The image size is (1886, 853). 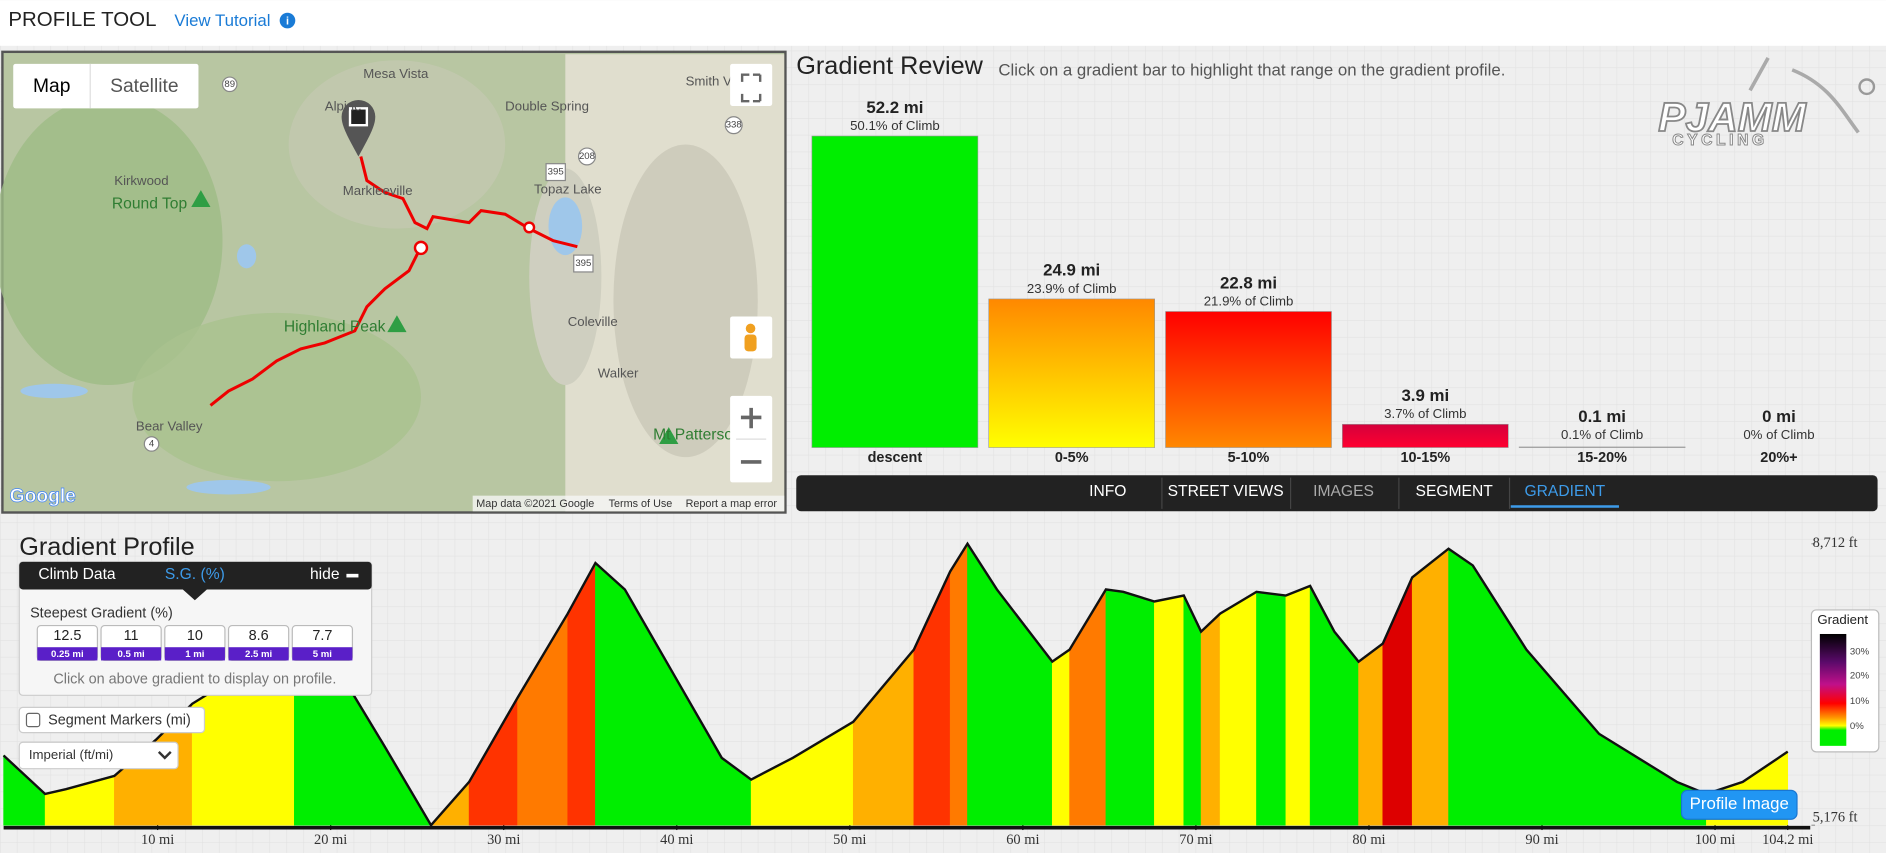 What do you see at coordinates (330, 840) in the screenshot?
I see `x-tick-label: 20 mi` at bounding box center [330, 840].